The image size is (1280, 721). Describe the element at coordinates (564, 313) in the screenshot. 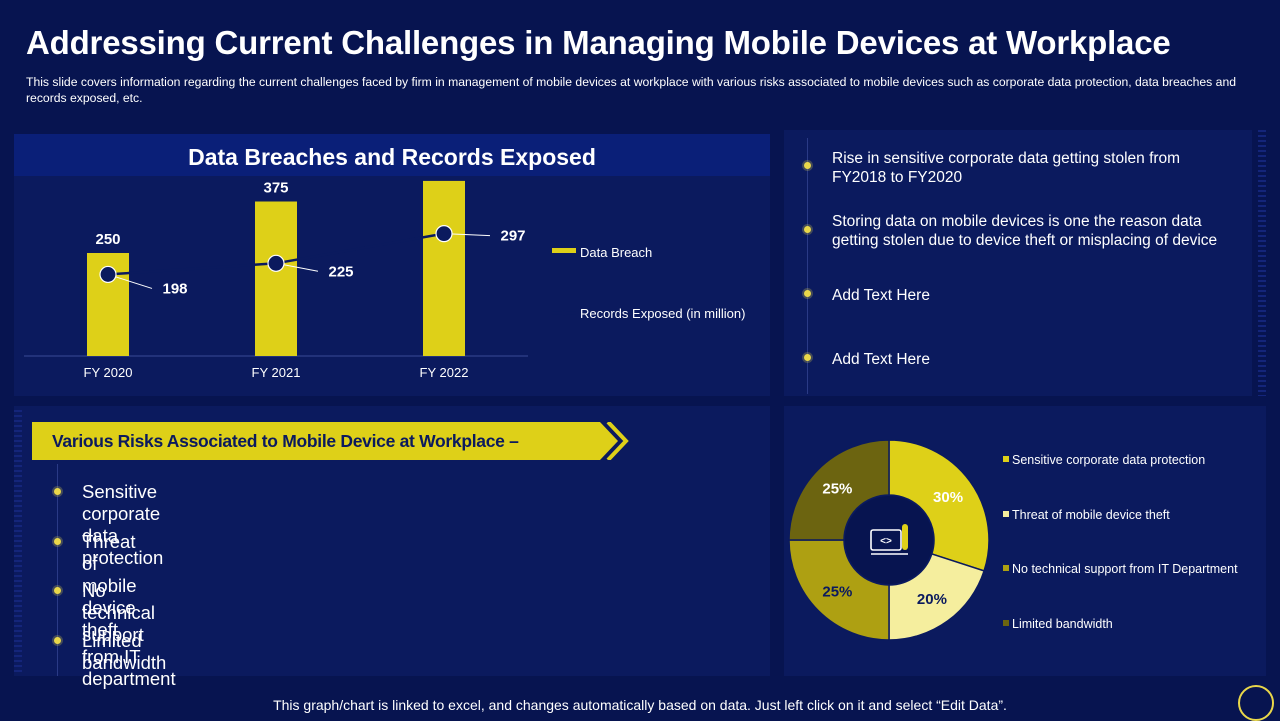

I see `legend-marker` at that location.